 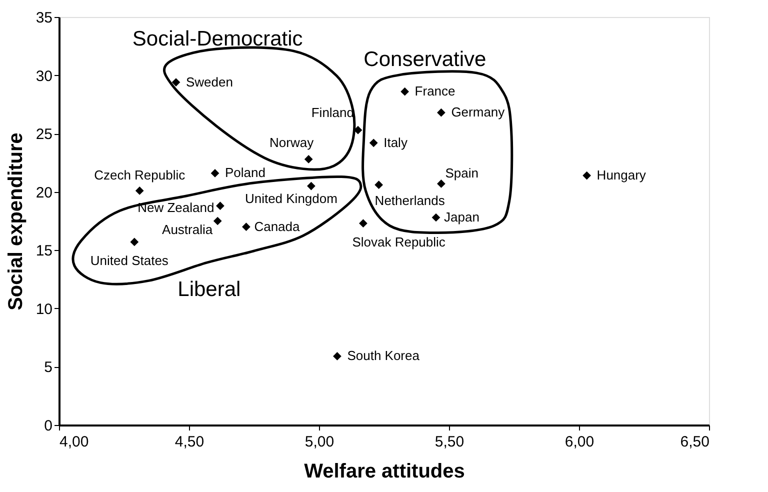 What do you see at coordinates (44, 135) in the screenshot?
I see `y-tick-label: 25` at bounding box center [44, 135].